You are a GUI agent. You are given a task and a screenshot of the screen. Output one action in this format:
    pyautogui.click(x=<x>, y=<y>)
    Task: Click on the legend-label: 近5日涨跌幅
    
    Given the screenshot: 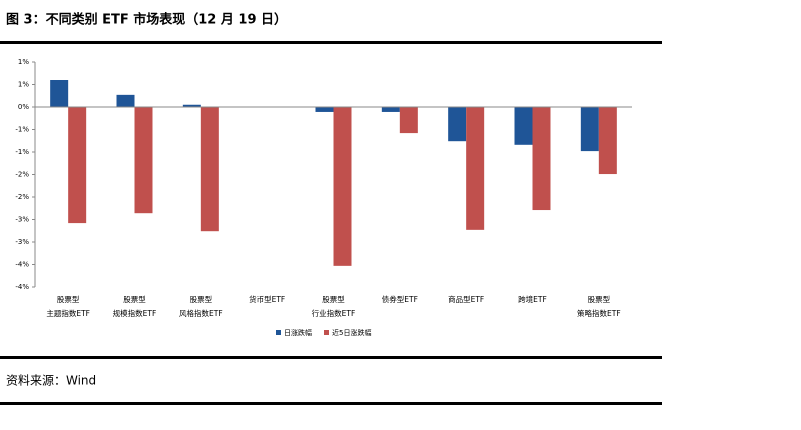 What is the action you would take?
    pyautogui.click(x=351, y=332)
    